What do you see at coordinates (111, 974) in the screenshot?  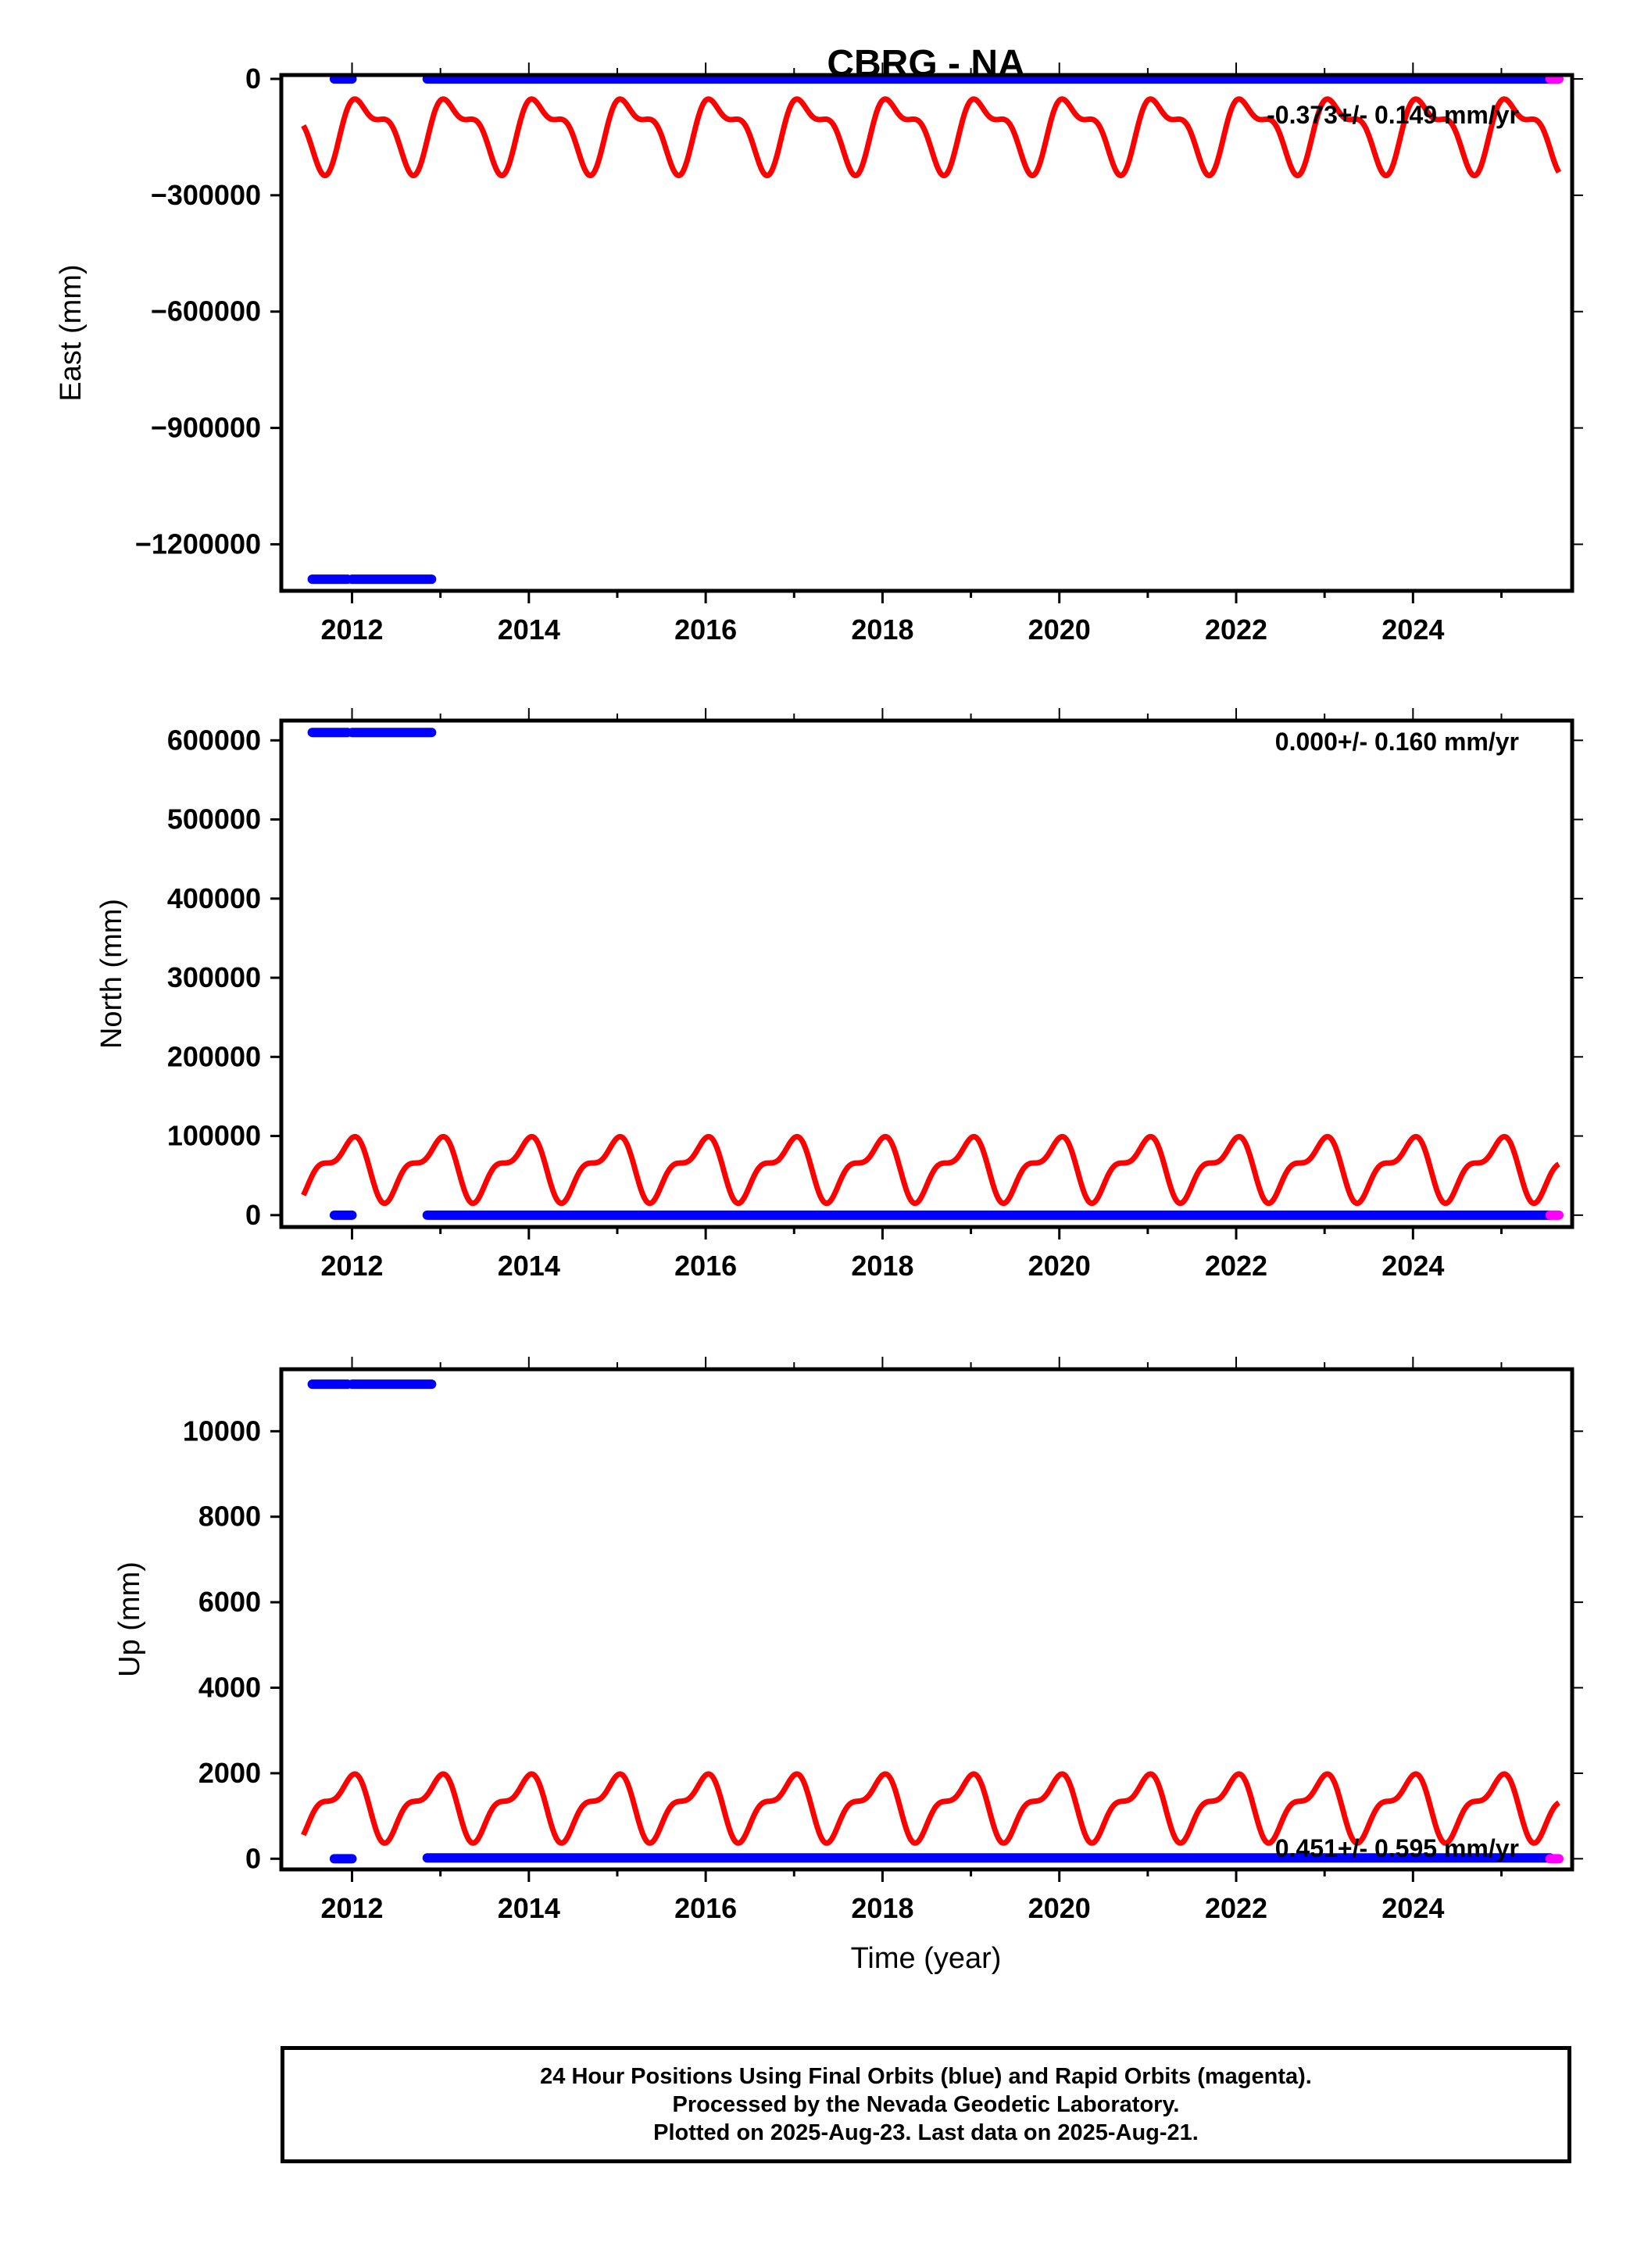 I see `north-y-axis-label: North (mm)` at bounding box center [111, 974].